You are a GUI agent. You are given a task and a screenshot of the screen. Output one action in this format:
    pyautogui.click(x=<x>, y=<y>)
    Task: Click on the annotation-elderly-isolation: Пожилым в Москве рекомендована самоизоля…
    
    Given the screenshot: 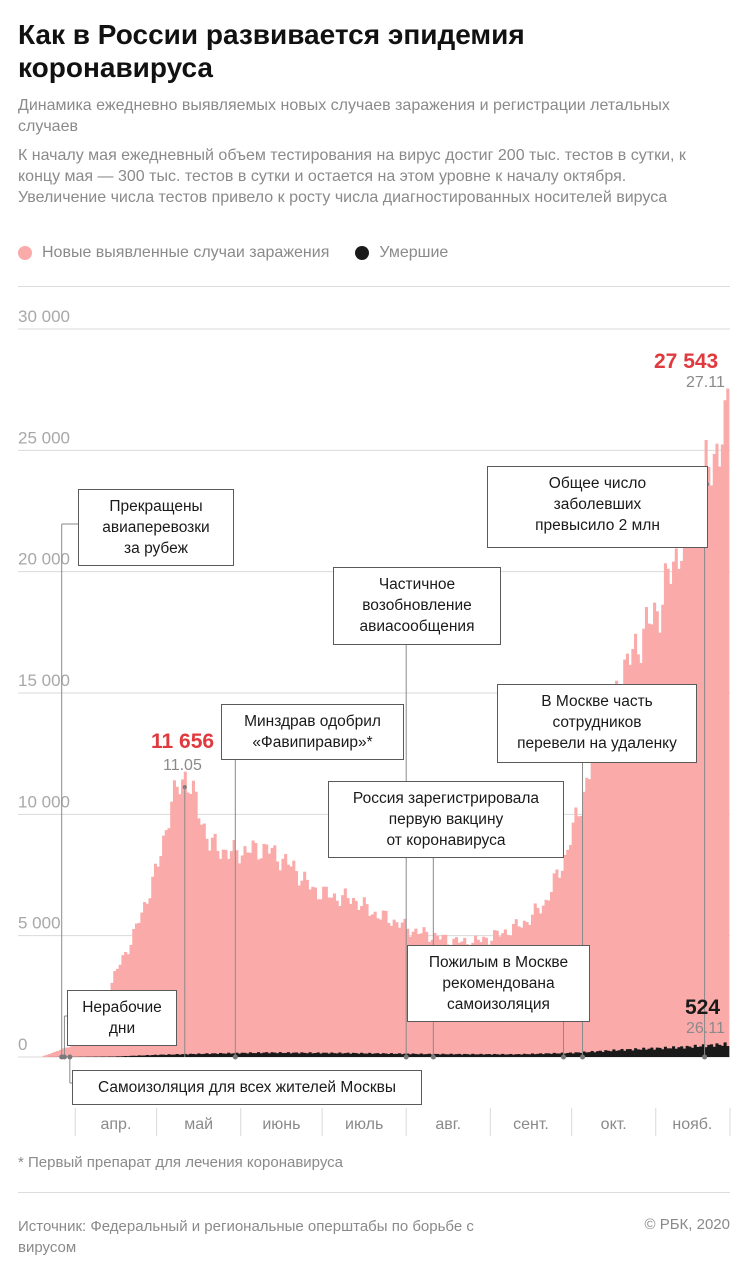 What is the action you would take?
    pyautogui.click(x=498, y=983)
    